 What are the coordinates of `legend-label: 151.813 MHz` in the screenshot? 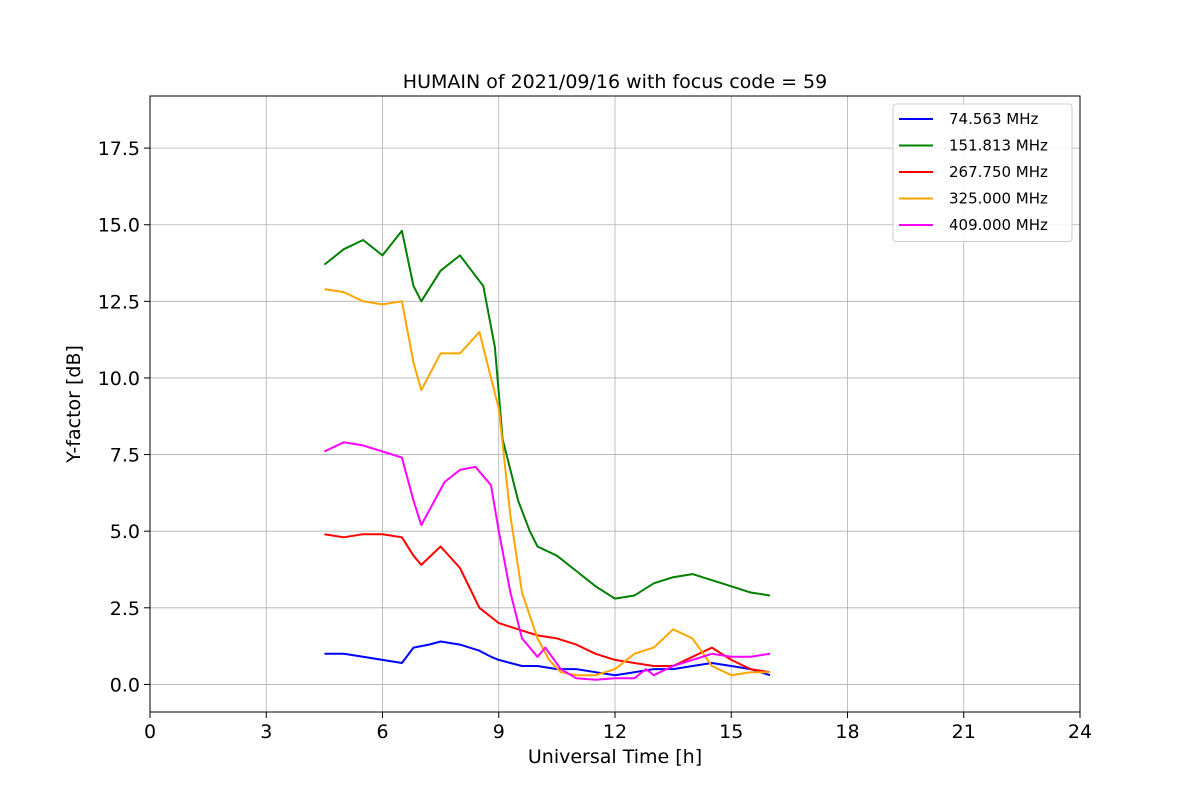 It's located at (998, 146).